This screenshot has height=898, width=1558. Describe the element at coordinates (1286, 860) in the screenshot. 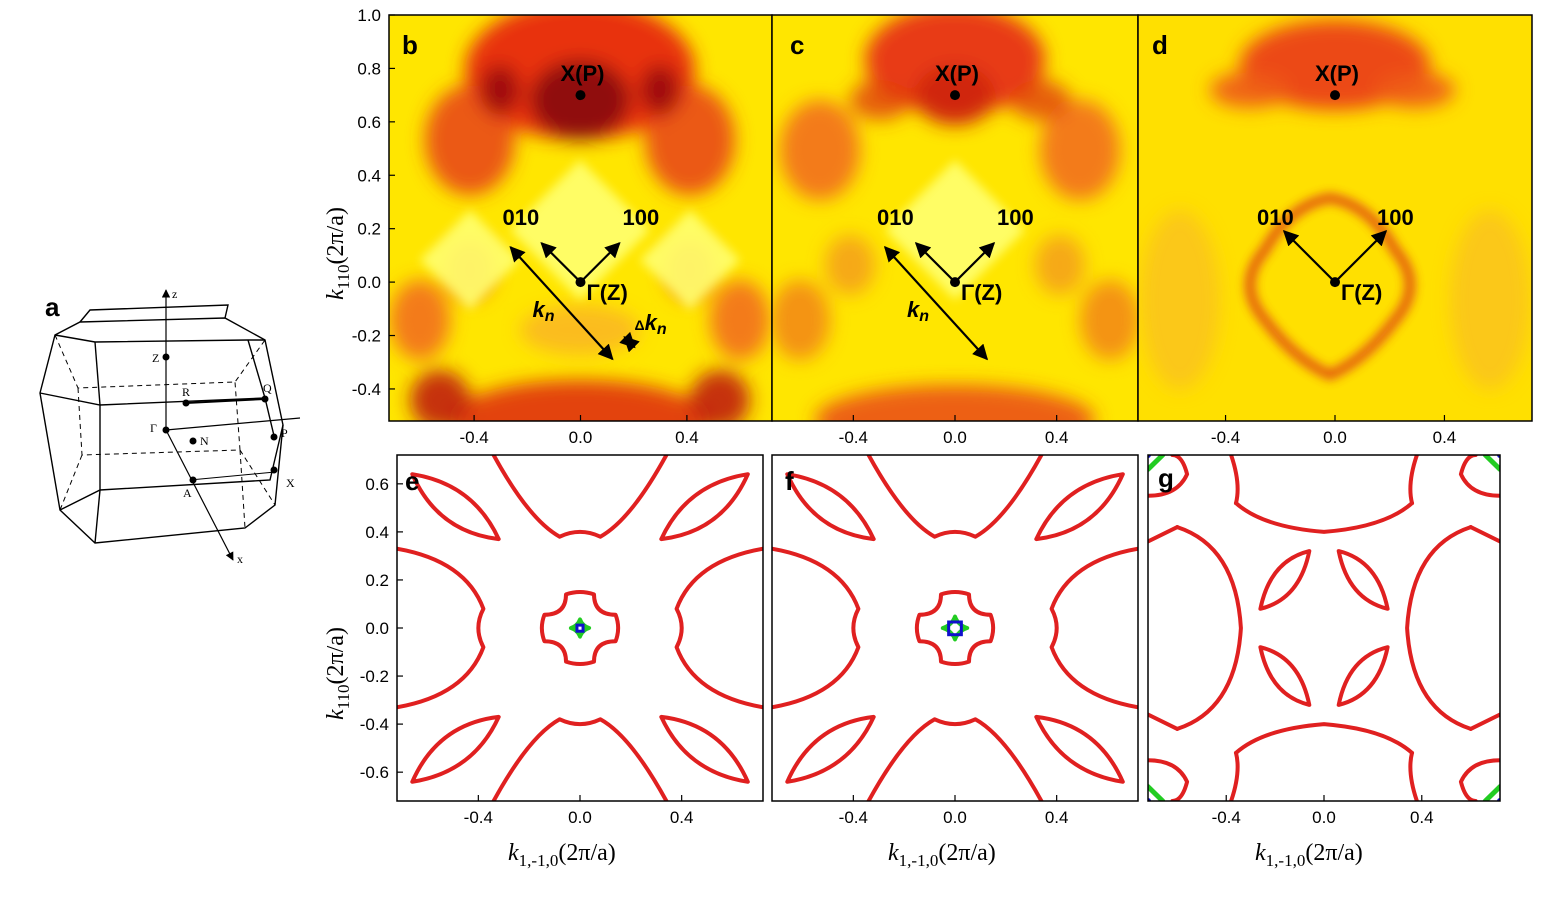

I see `xlabel-g-sub: 1,-1,0` at that location.